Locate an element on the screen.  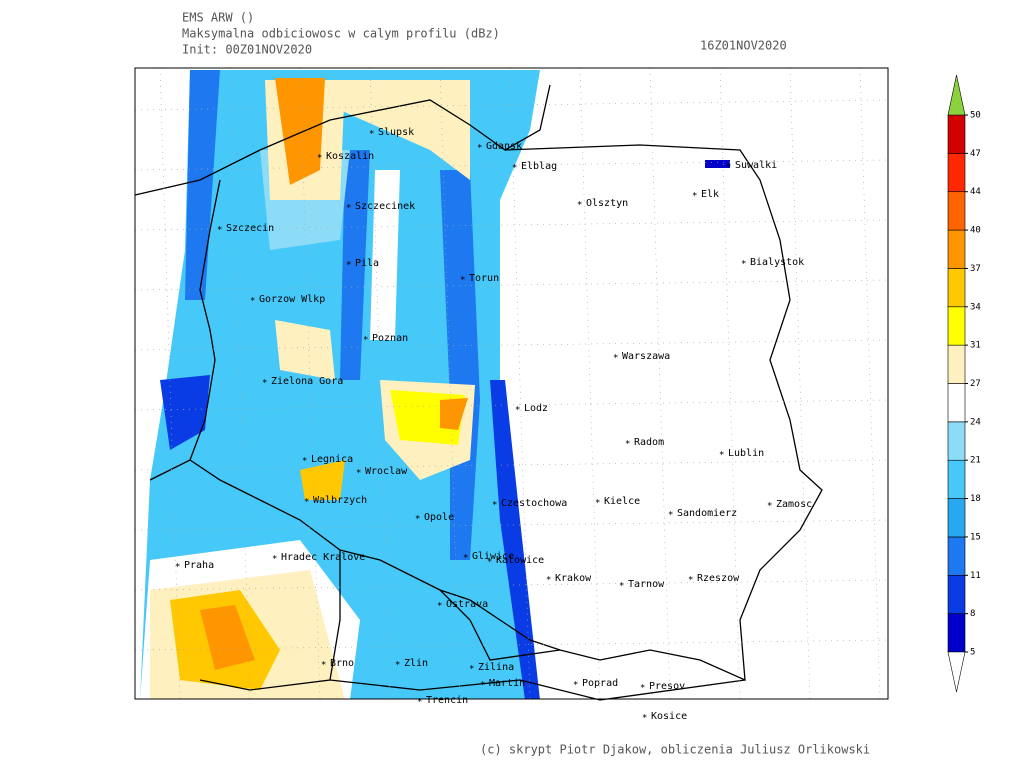
colorbar-tick-label: 18 is located at coordinates (975, 499).